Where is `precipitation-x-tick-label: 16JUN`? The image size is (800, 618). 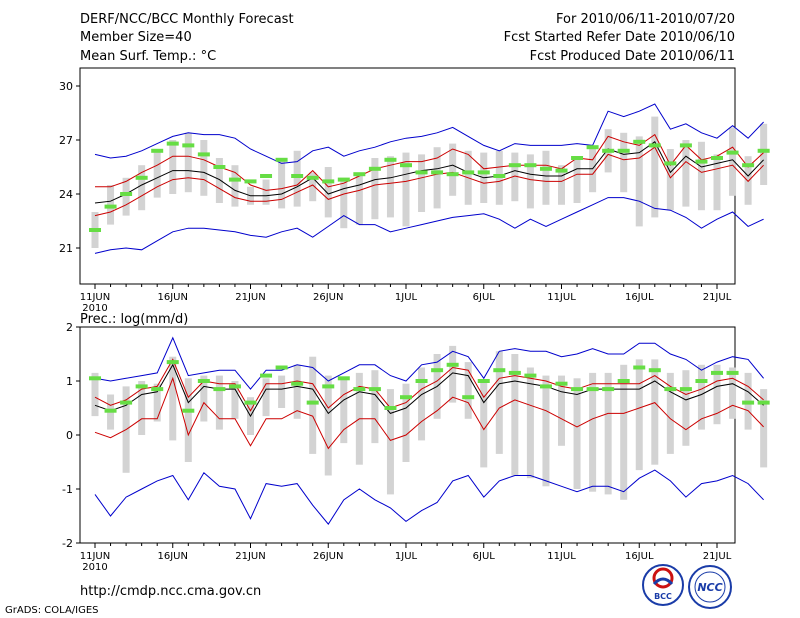
precipitation-x-tick-label: 16JUN is located at coordinates (173, 556).